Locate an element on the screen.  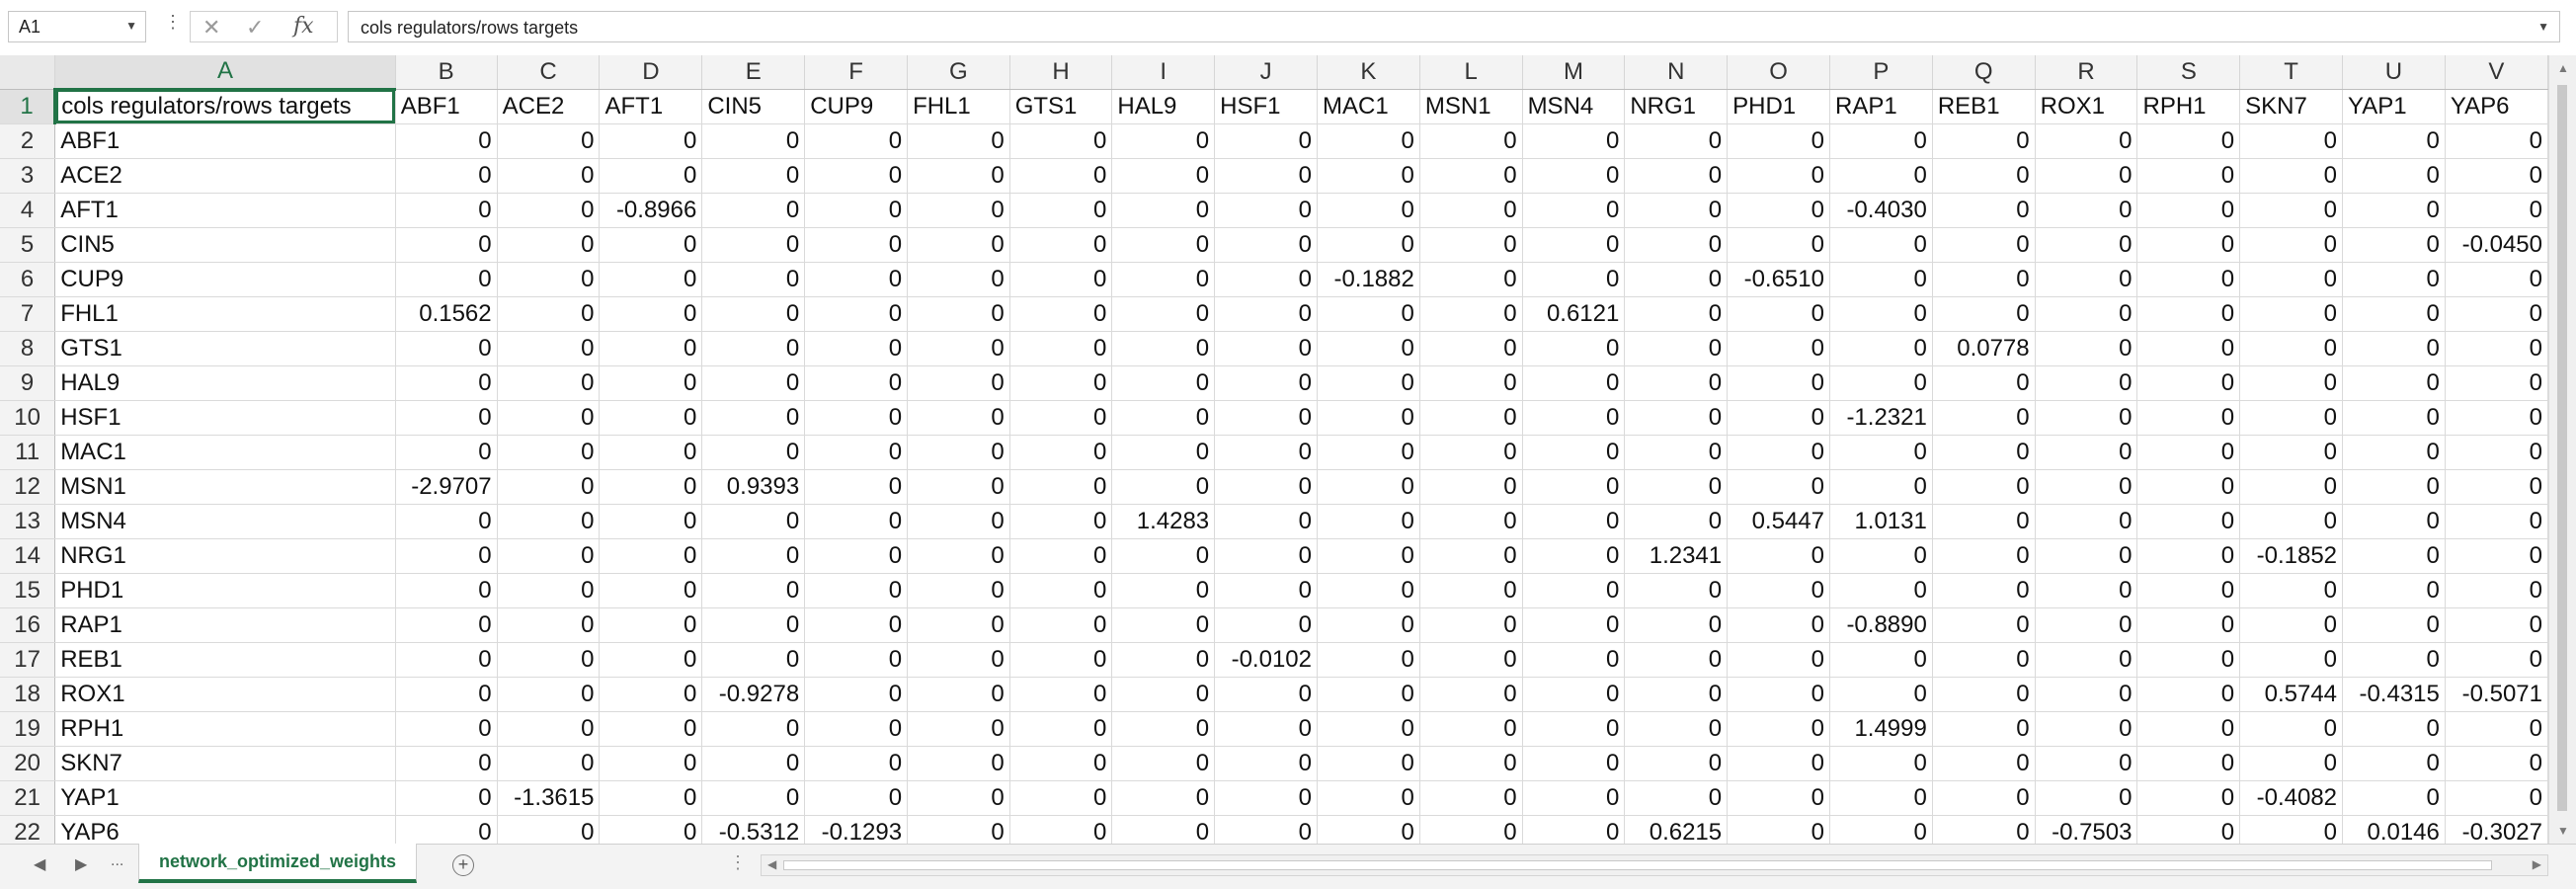
cell-g2: 0 is located at coordinates (958, 141).